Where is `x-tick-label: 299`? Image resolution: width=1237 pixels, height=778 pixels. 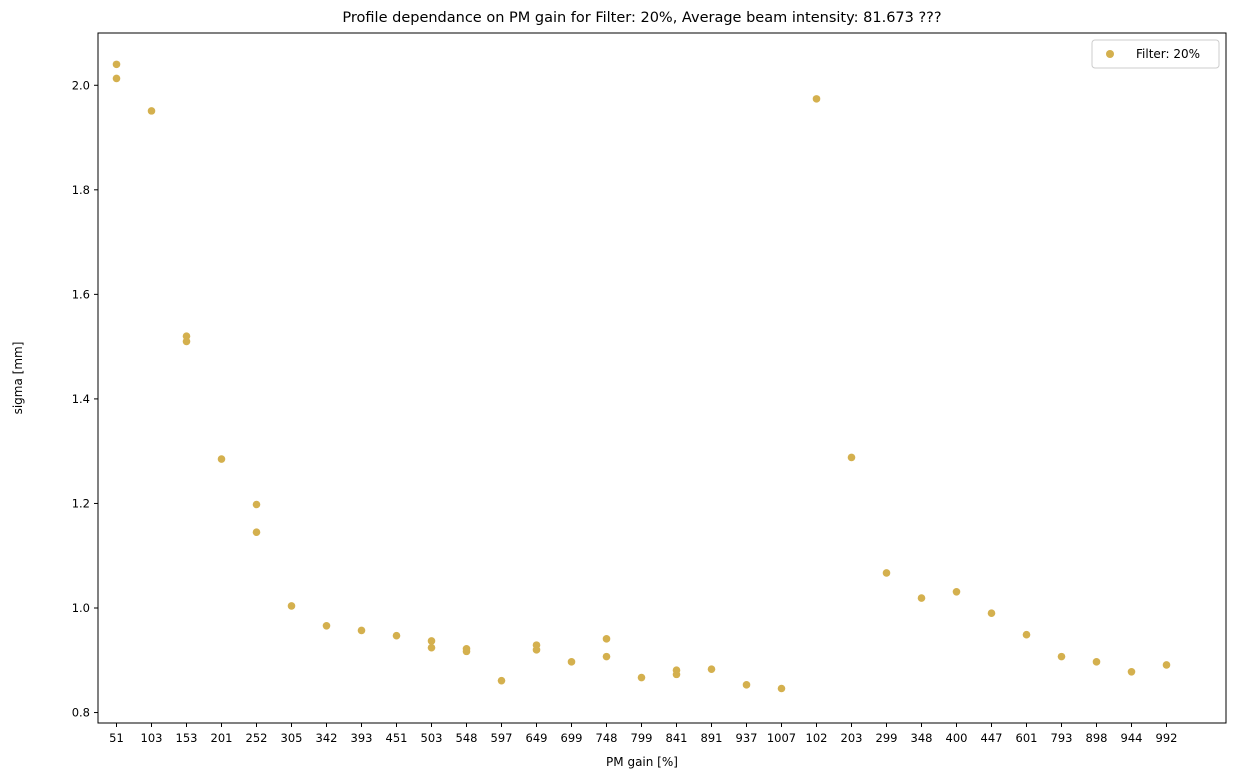
x-tick-label: 299 is located at coordinates (887, 738).